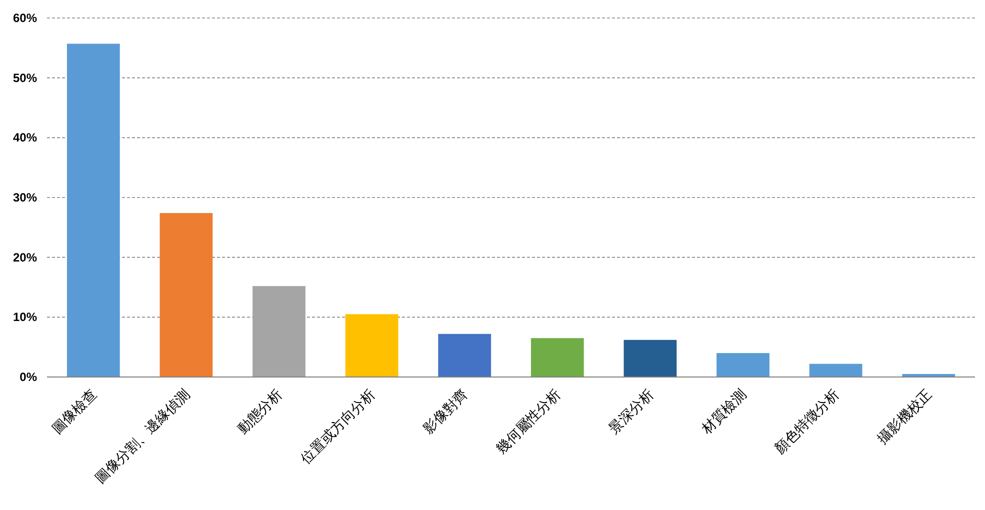 The width and height of the screenshot is (985, 510). I want to click on x-tick-label: 顏色特徵分析, so click(806, 421).